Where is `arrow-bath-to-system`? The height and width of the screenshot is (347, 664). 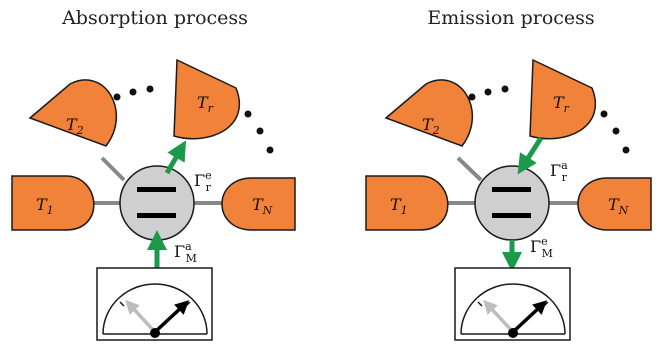 arrow-bath-to-system is located at coordinates (530, 155).